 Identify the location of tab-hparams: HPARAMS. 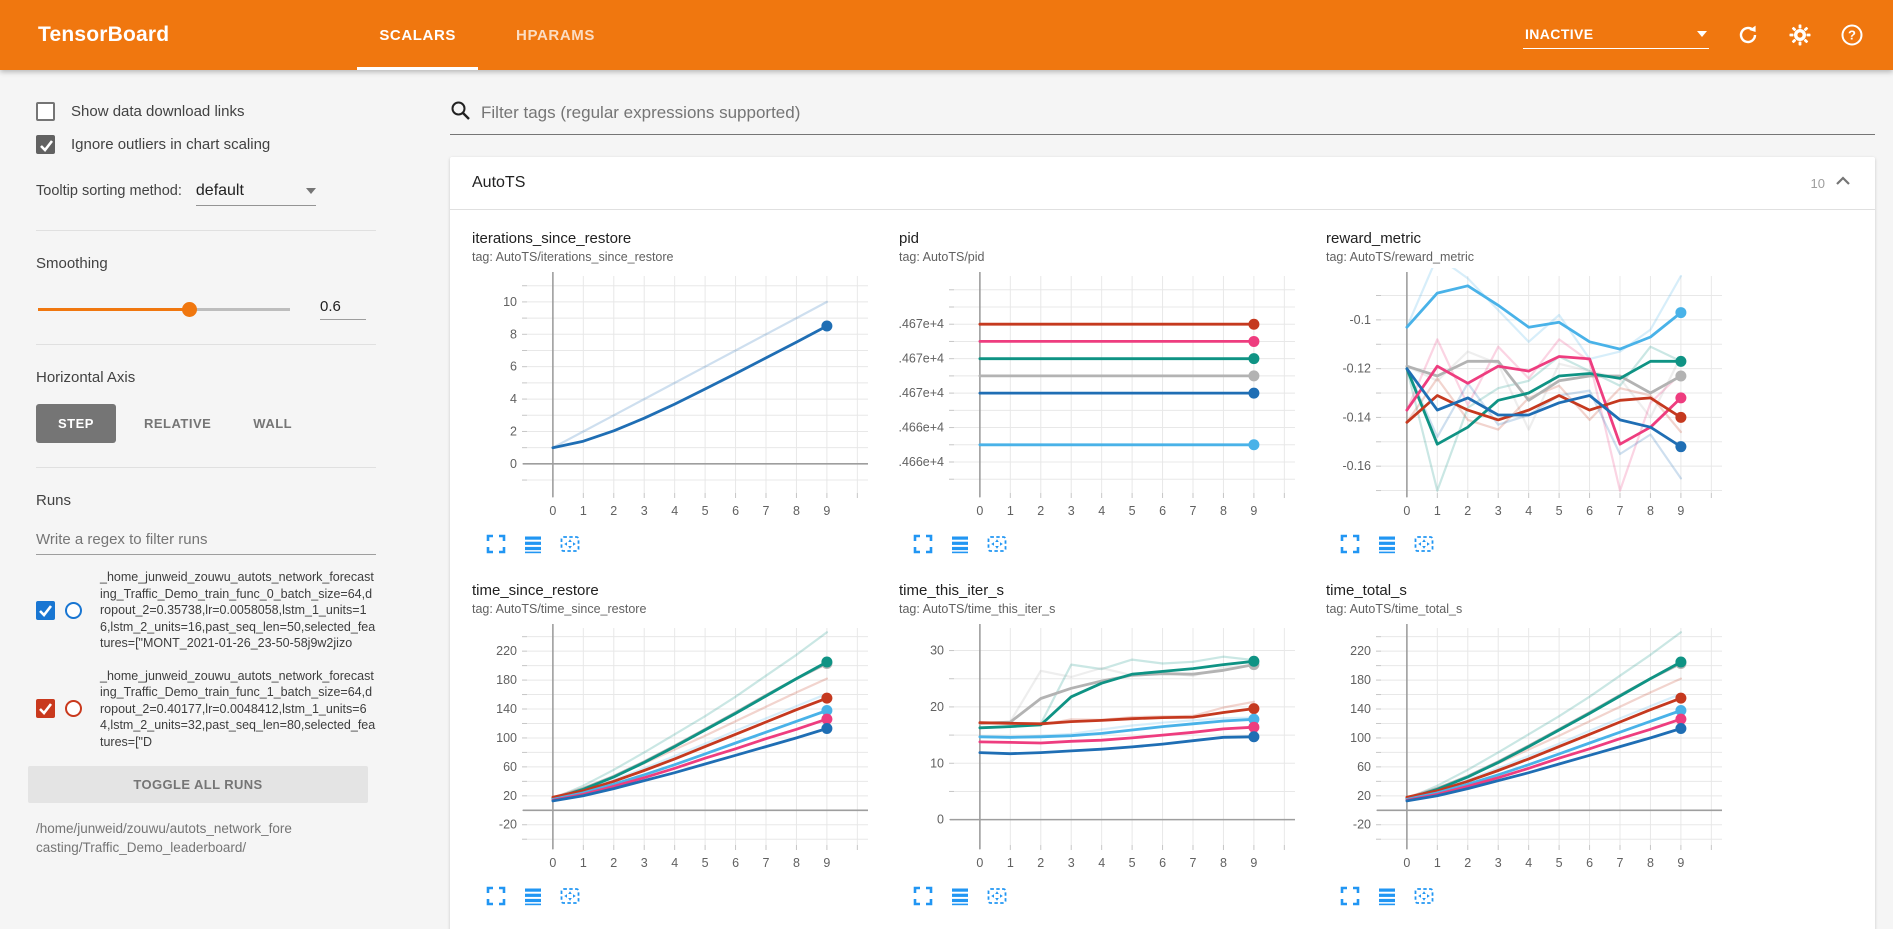
(555, 35).